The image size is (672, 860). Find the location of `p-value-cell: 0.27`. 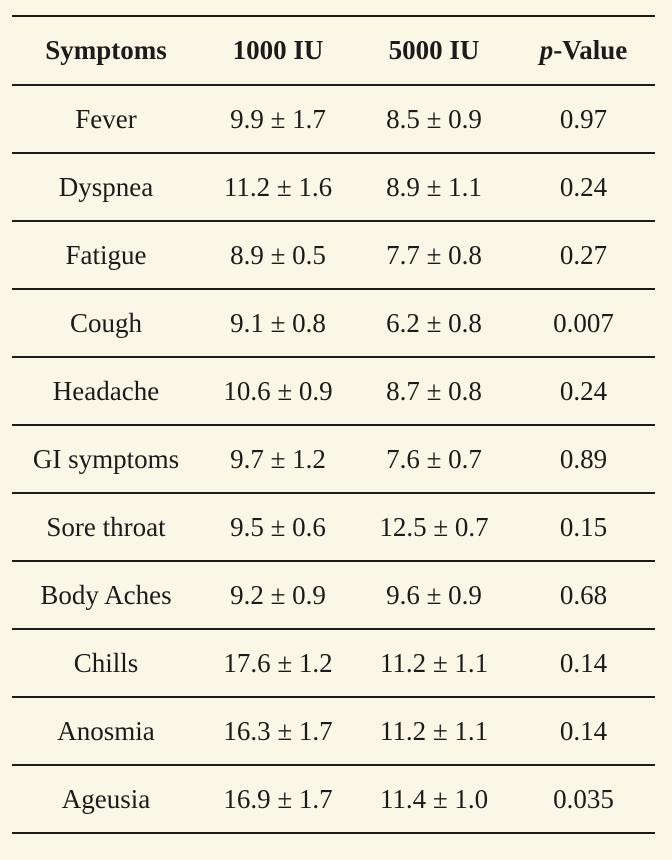

p-value-cell: 0.27 is located at coordinates (583, 254).